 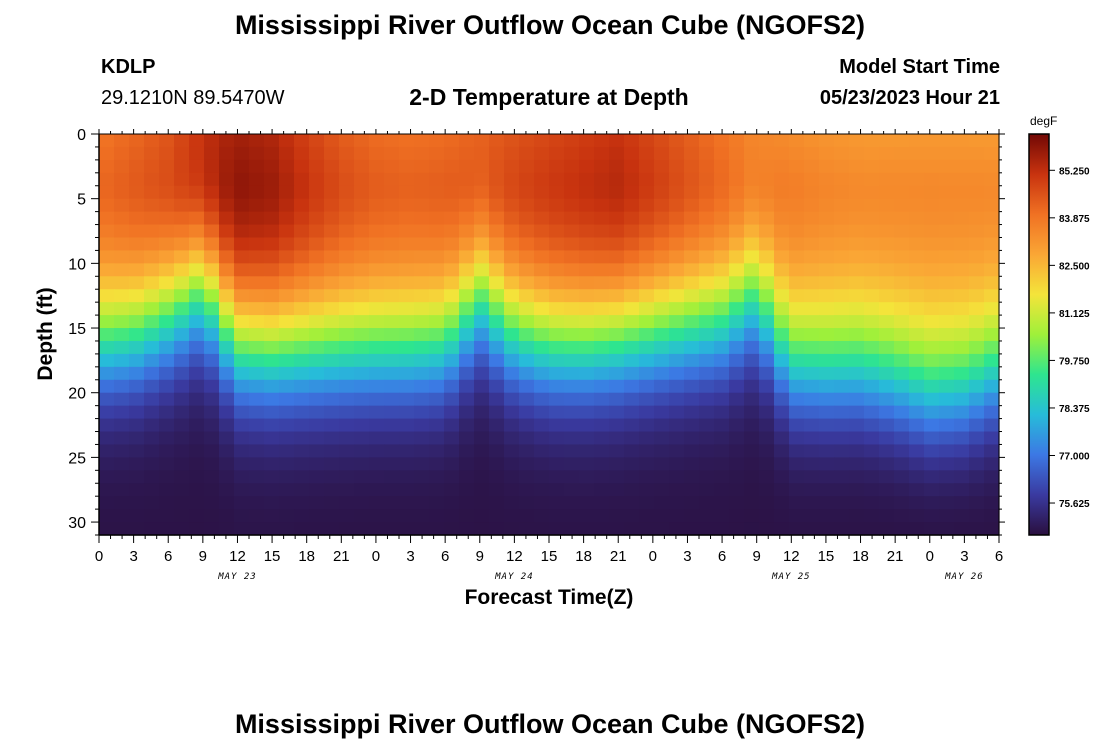 I want to click on x-tick-label: 15, so click(x=272, y=556).